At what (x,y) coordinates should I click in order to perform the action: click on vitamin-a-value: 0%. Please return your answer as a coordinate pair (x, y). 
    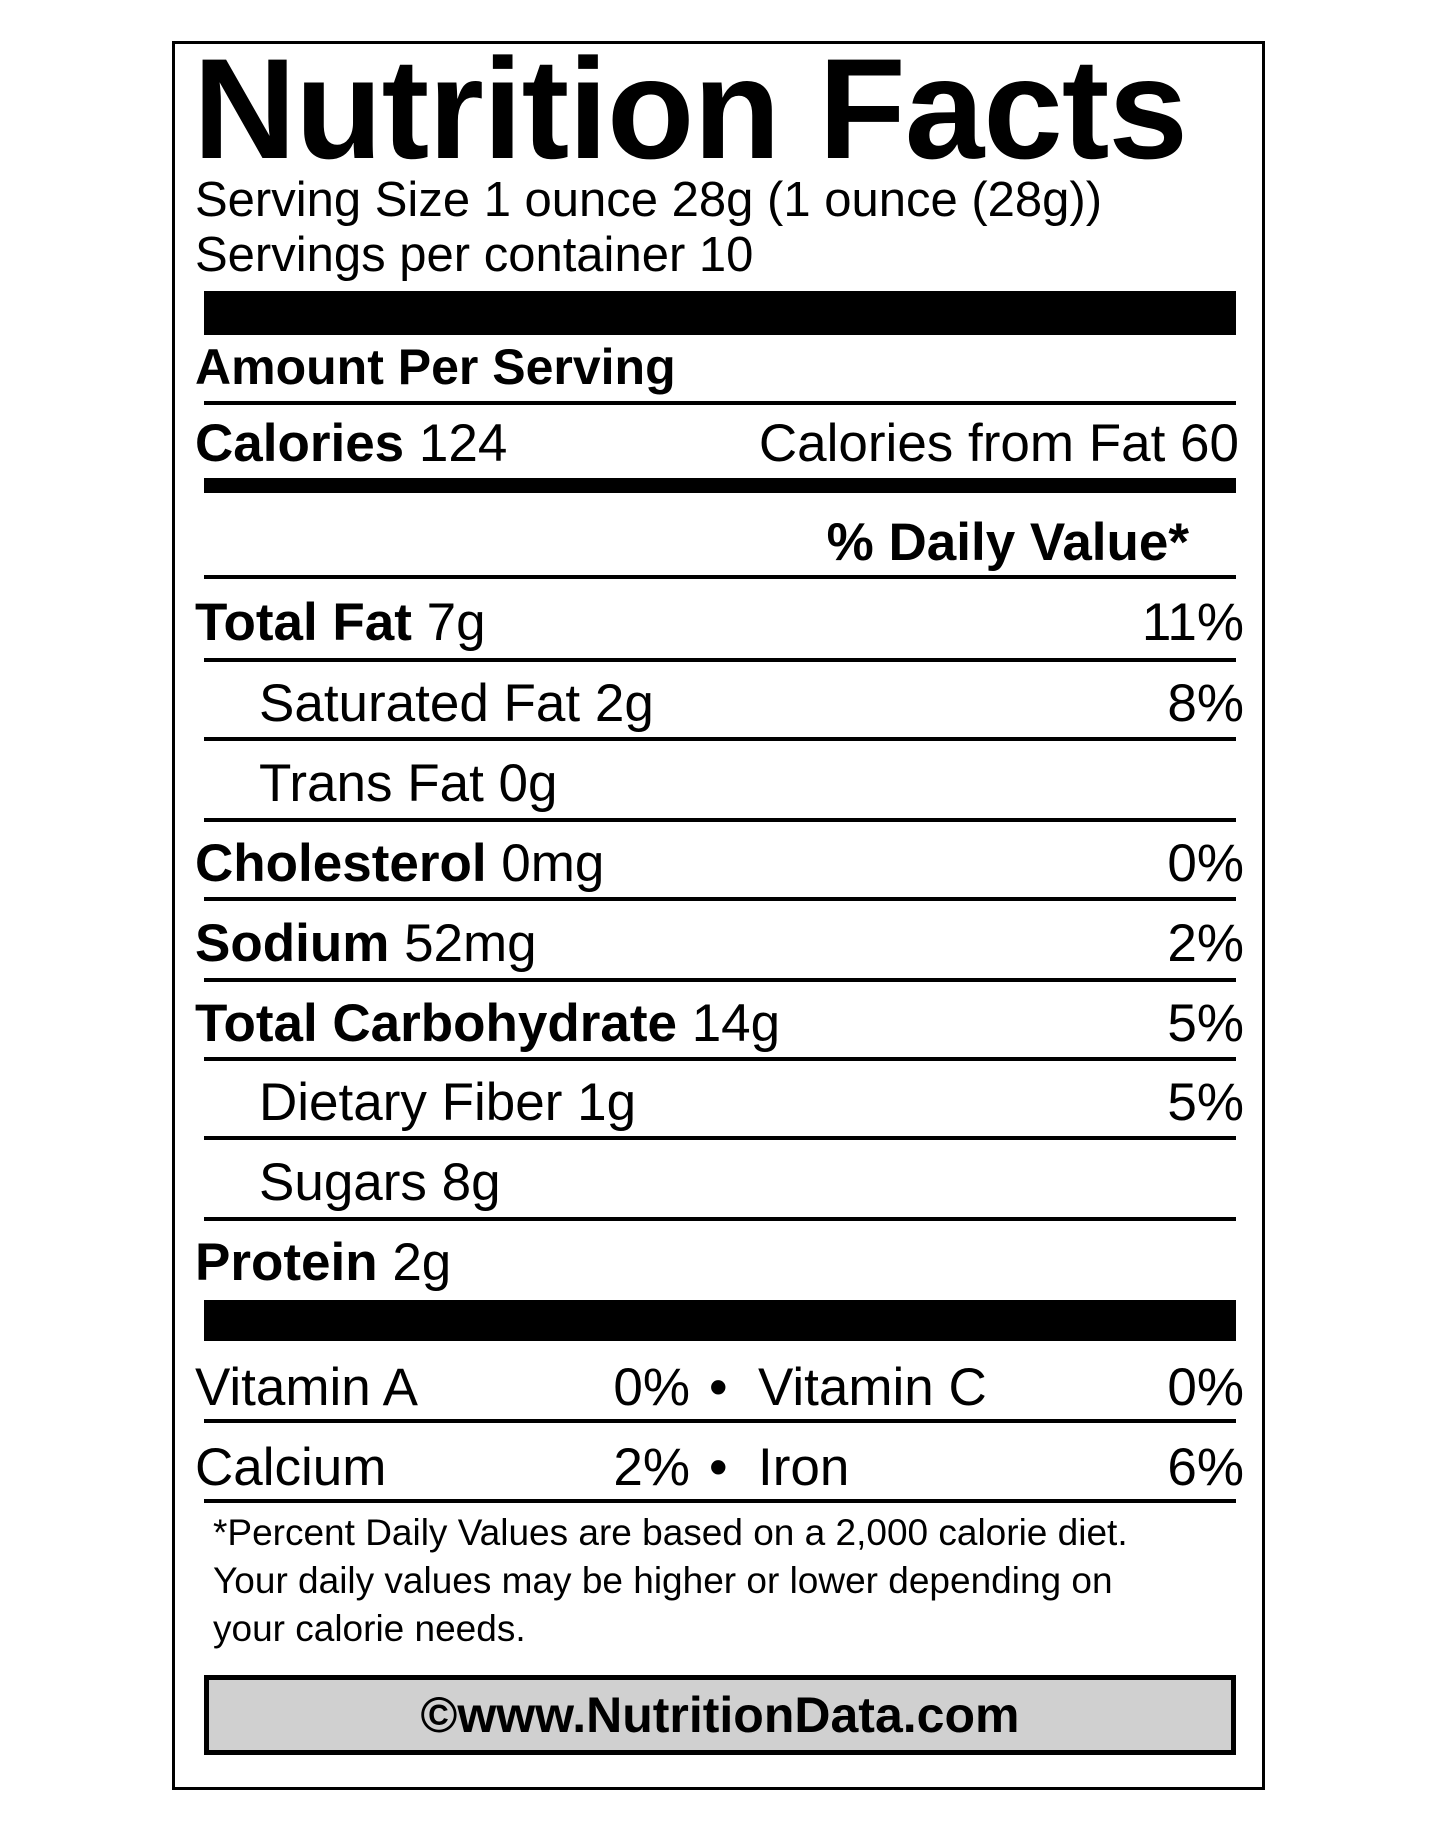
    Looking at the image, I should click on (651, 1387).